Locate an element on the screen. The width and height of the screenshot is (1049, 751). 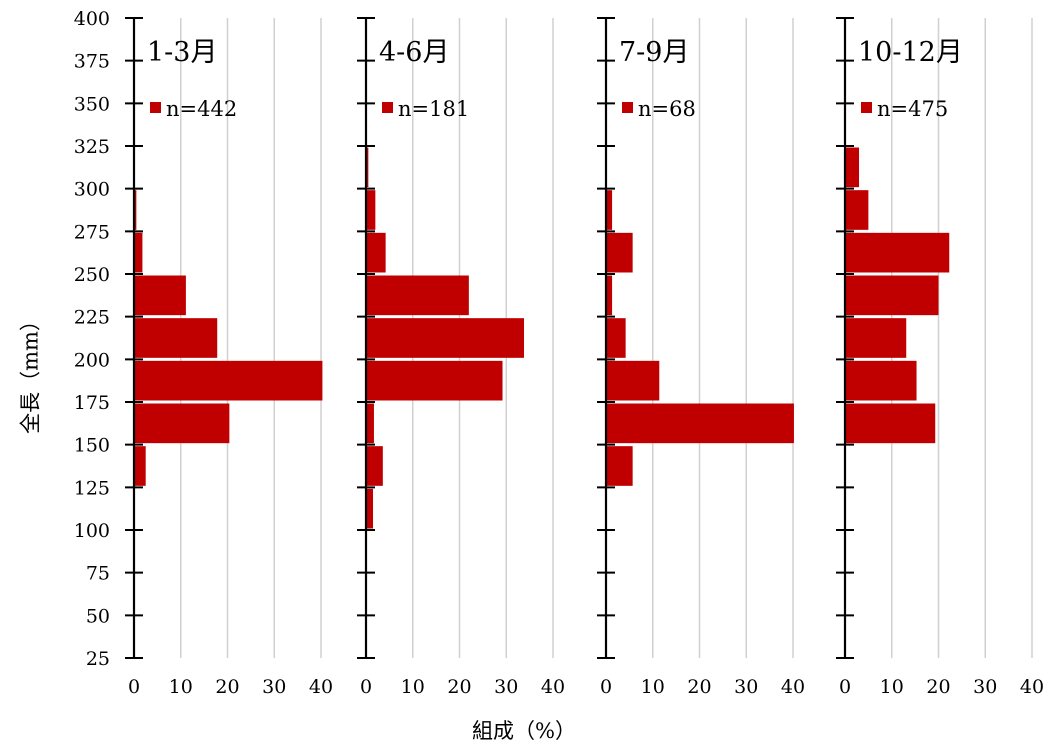
y-tick-label: 50 is located at coordinates (98, 616).